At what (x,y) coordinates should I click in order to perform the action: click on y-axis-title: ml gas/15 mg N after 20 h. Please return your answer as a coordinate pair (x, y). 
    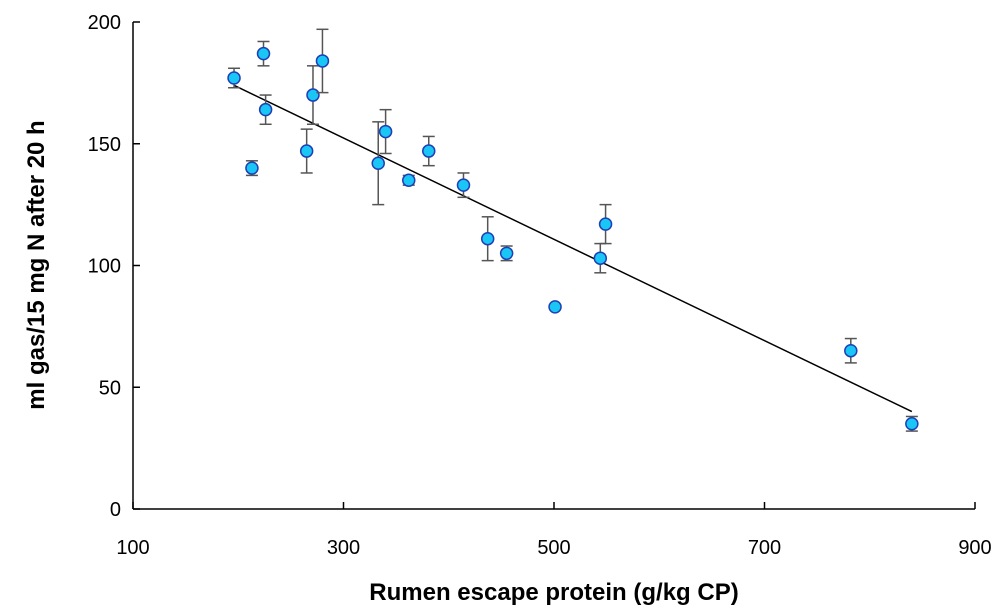
    Looking at the image, I should click on (36, 264).